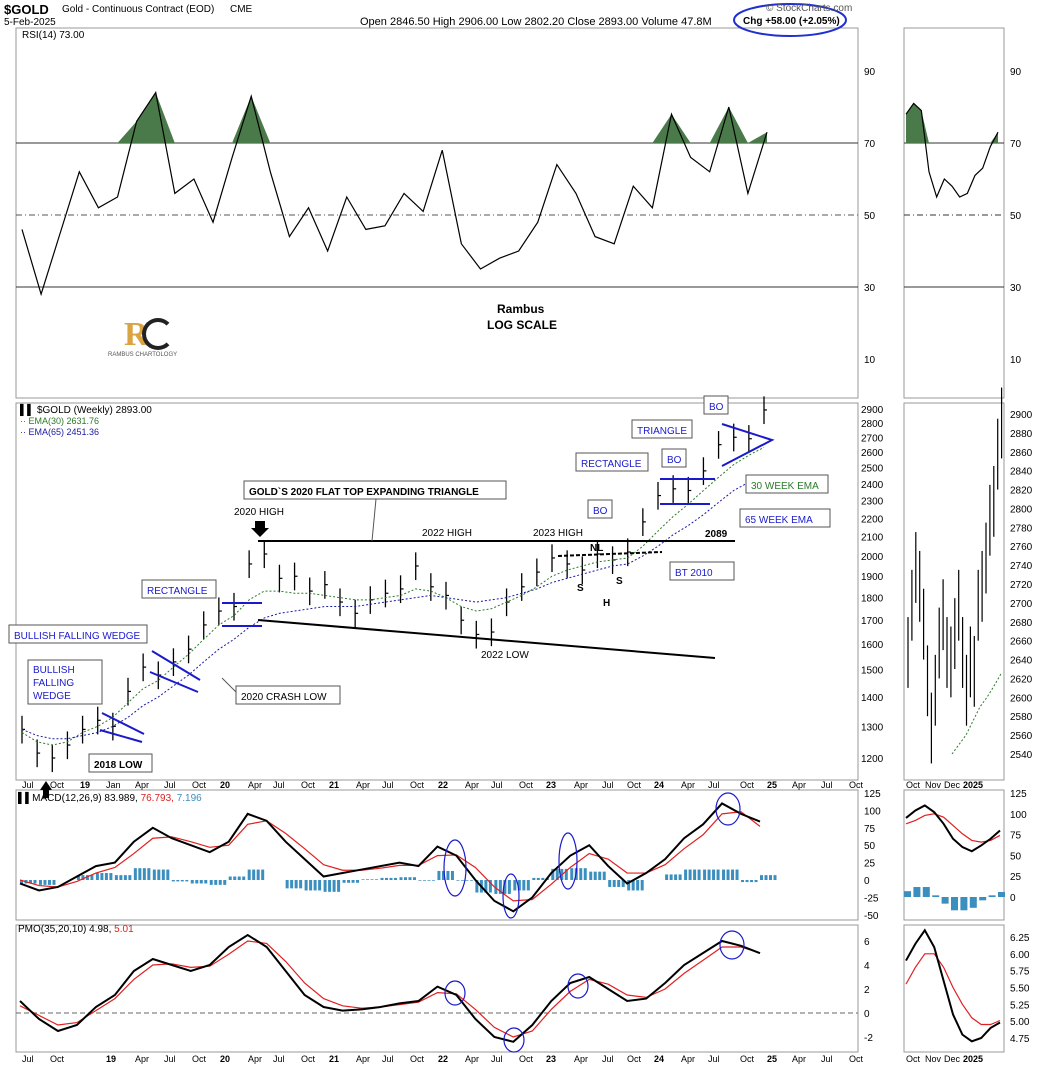 The height and width of the screenshot is (1069, 1050). What do you see at coordinates (78, 634) in the screenshot?
I see `bullish-wedge-label-box` at bounding box center [78, 634].